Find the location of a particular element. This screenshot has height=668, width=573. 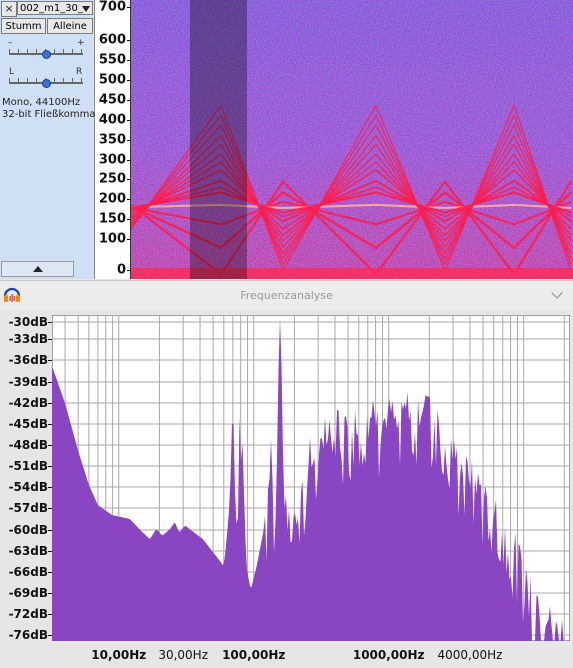

db-label: -63dB is located at coordinates (28, 551).